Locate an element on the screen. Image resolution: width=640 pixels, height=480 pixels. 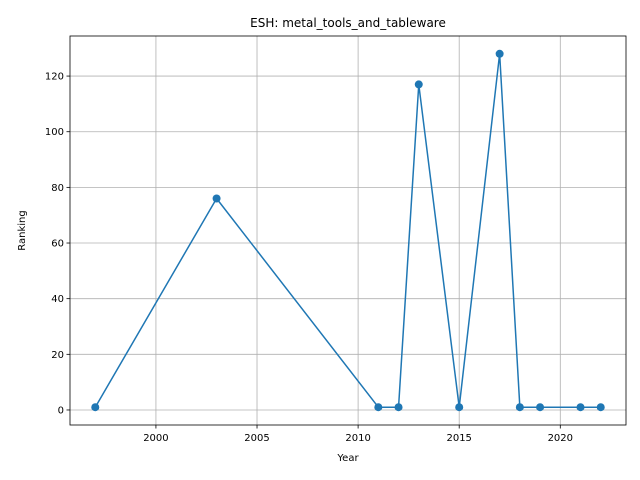
x-tick-label: 2010 is located at coordinates (357, 438).